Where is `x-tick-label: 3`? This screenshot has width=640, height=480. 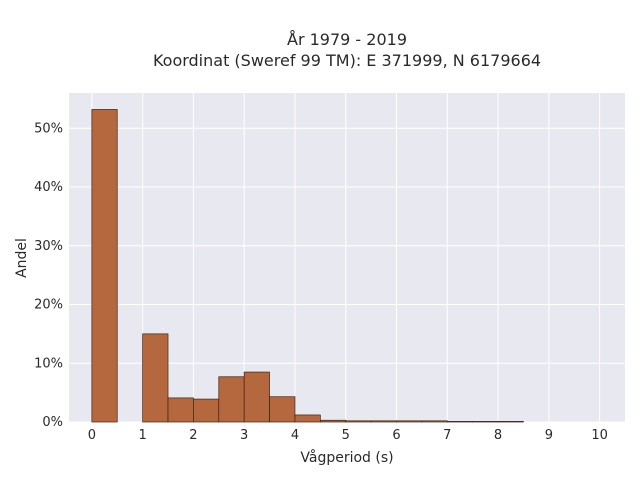 x-tick-label: 3 is located at coordinates (244, 435).